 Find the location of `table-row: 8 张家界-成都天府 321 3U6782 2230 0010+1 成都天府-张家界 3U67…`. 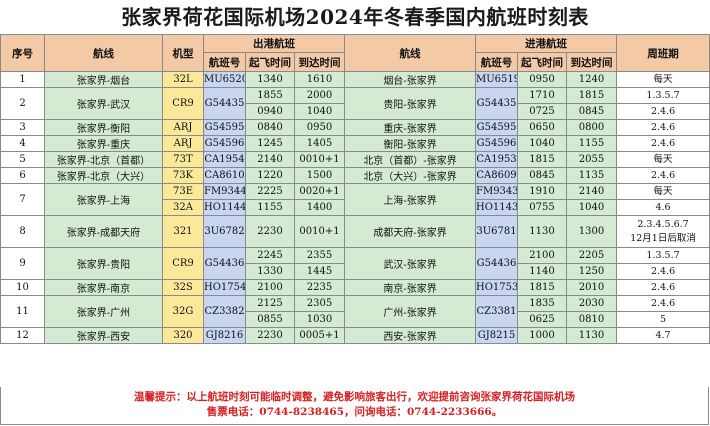

table-row: 8 张家界-成都天府 321 3U6782 2230 0010+1 成都天府-张家界 3U67… is located at coordinates (355, 231).